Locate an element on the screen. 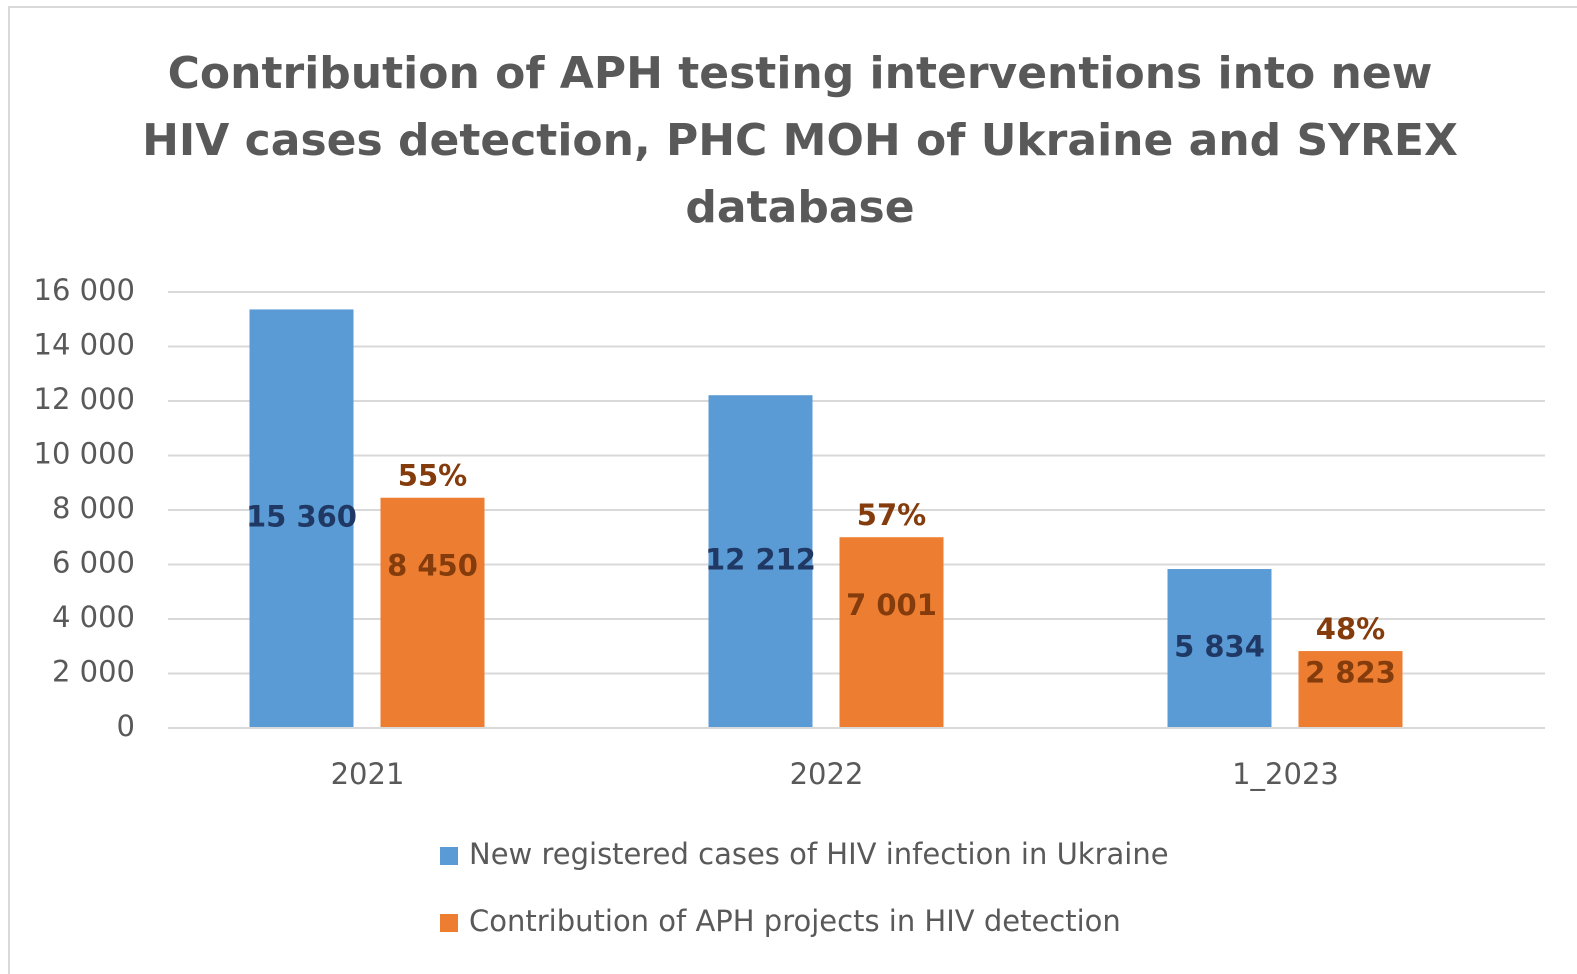 The image size is (1577, 974). x-tick-label: 2021 is located at coordinates (368, 774).